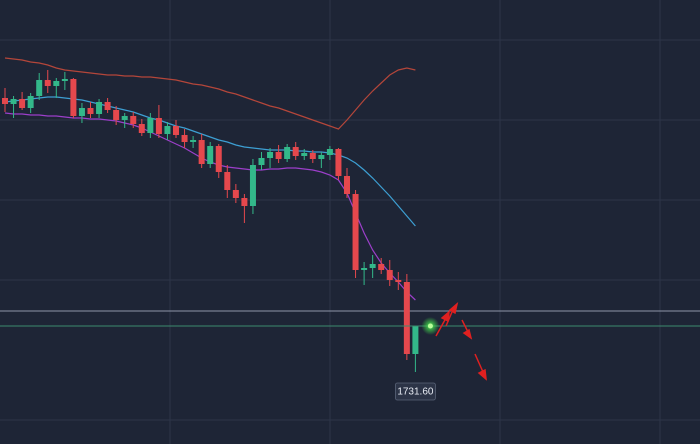 The height and width of the screenshot is (444, 700). What do you see at coordinates (430, 326) in the screenshot?
I see `last-price-dot` at bounding box center [430, 326].